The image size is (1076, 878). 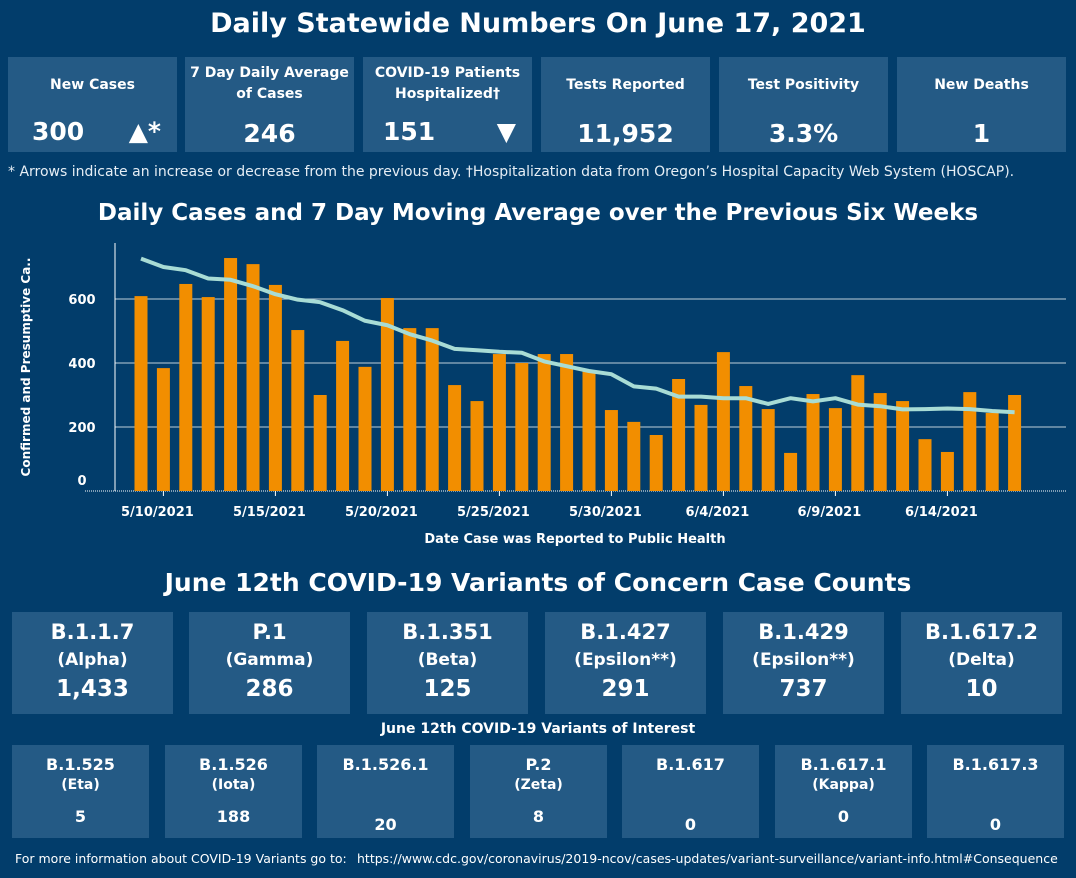 I want to click on kpi-label: Tests Reported, so click(x=625, y=85).